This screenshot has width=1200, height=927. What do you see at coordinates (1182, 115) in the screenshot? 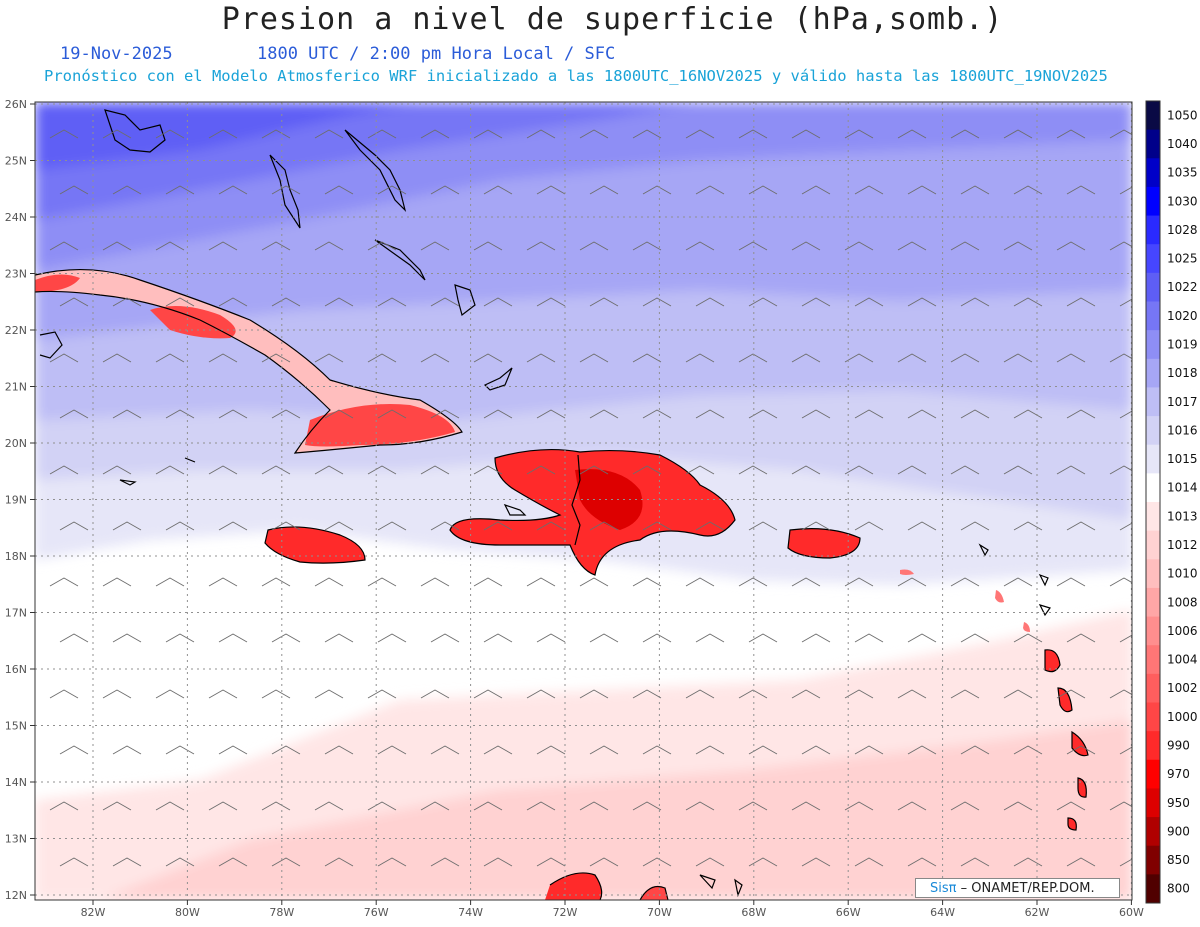
I see `colorbar-label-1050: 1050` at bounding box center [1182, 115].